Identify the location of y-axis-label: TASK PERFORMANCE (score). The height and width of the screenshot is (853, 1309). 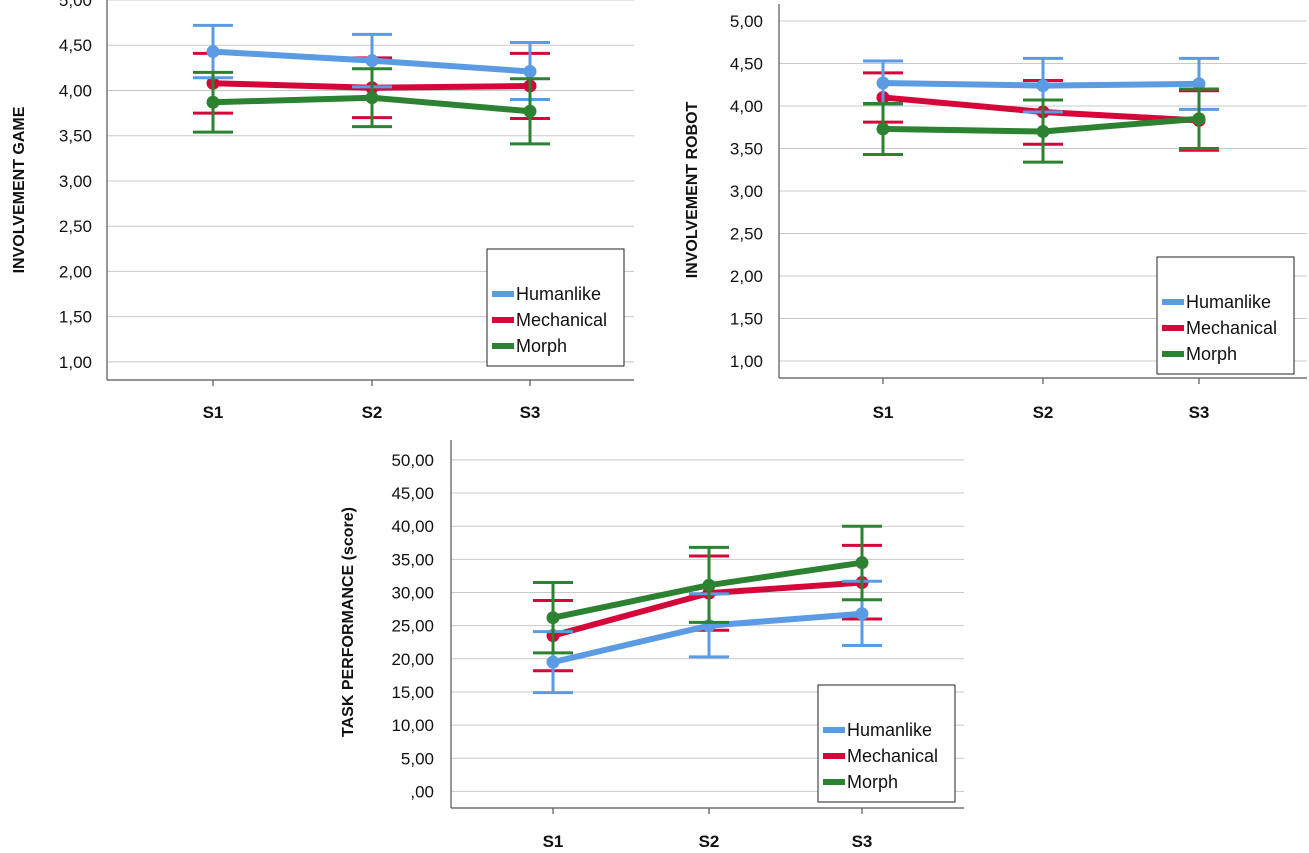
(348, 622).